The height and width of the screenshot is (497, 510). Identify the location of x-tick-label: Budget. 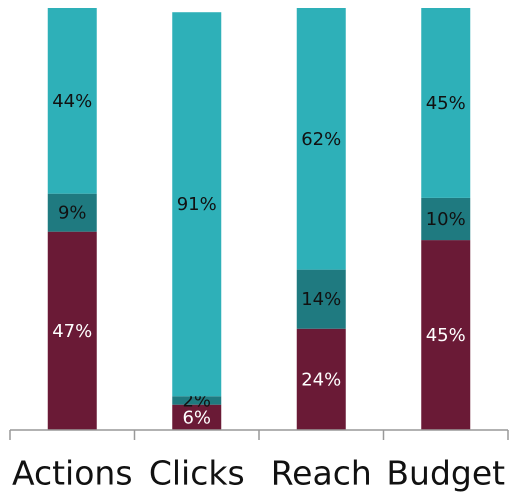
(445, 473).